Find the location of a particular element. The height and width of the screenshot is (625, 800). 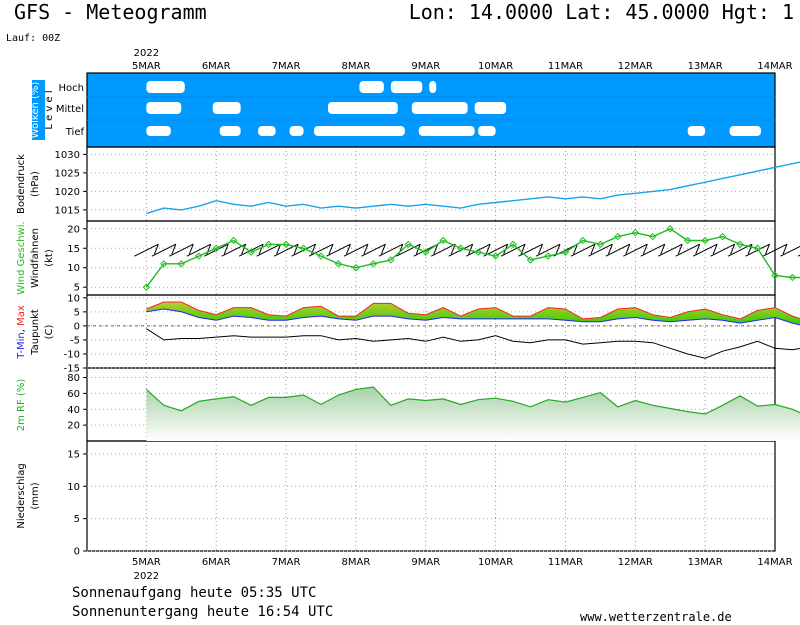

y-tick-label-temperature-10: 10 is located at coordinates (73, 298).